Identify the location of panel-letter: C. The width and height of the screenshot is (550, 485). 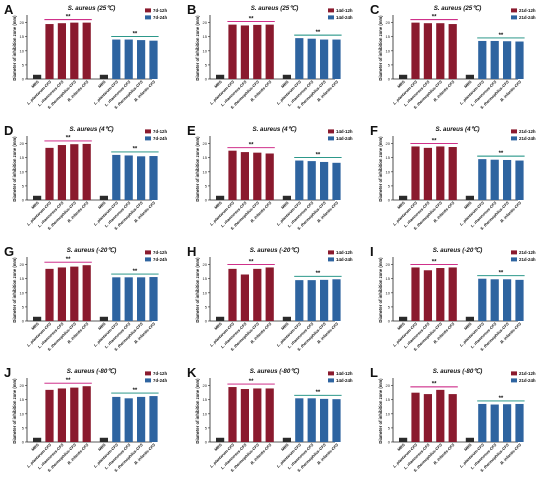
(375, 9).